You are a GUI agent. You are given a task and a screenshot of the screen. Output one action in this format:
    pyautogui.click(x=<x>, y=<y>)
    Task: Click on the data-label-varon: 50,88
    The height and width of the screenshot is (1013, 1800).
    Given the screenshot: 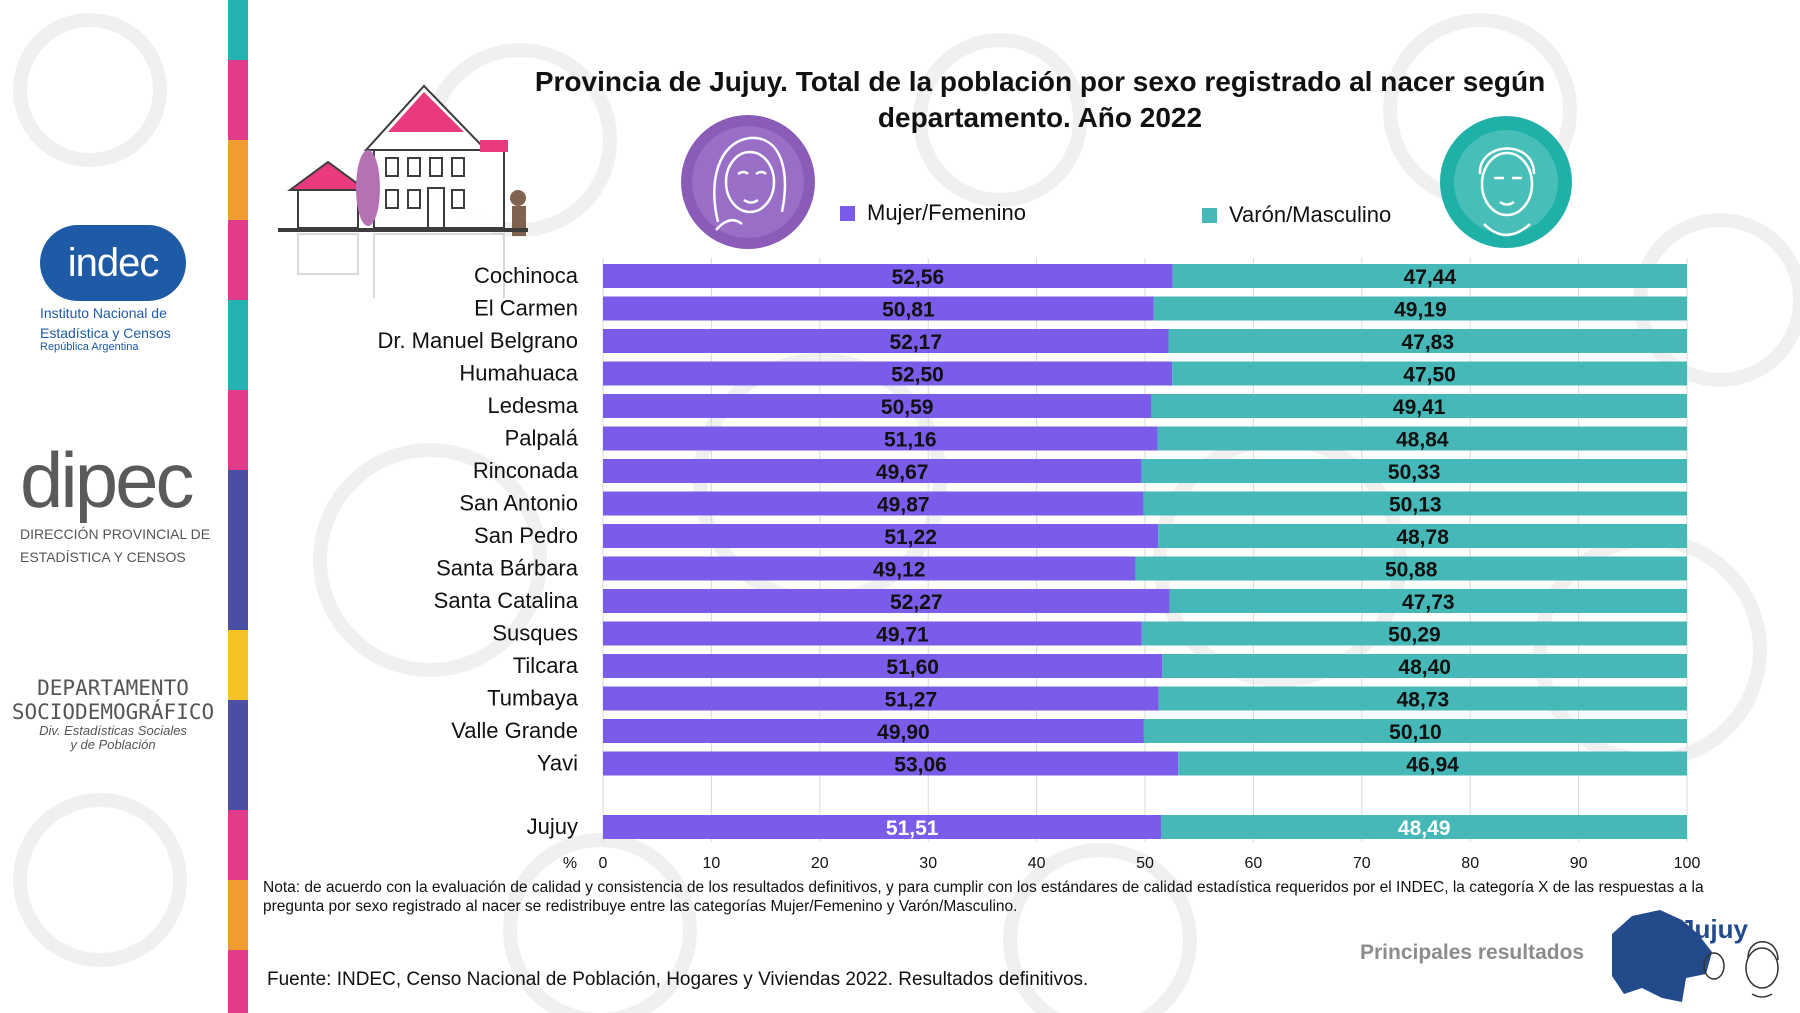 What is the action you would take?
    pyautogui.click(x=1411, y=570)
    